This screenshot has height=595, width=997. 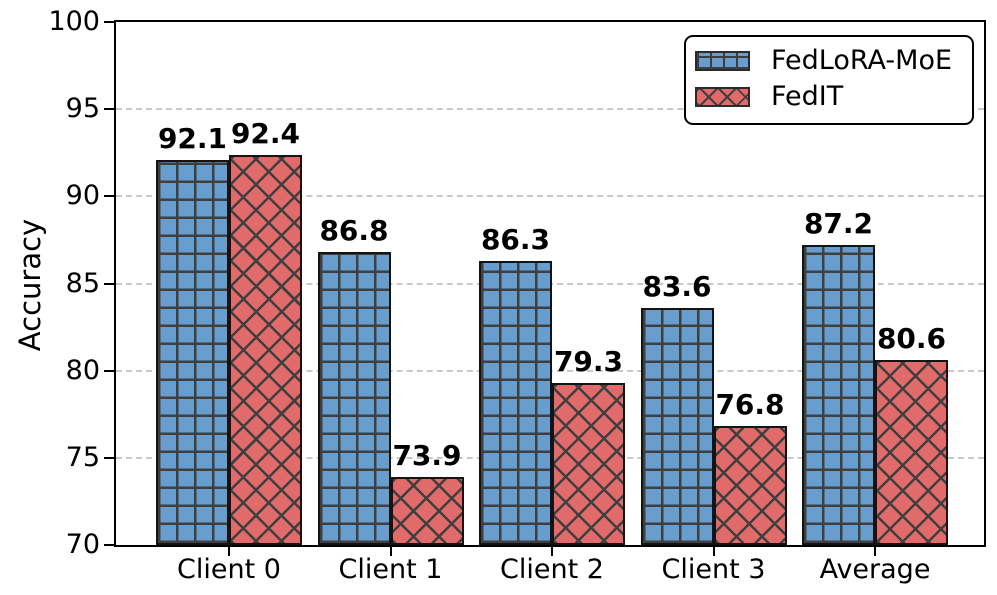 What do you see at coordinates (713, 569) in the screenshot?
I see `x-tick-label-client-3: Client 3` at bounding box center [713, 569].